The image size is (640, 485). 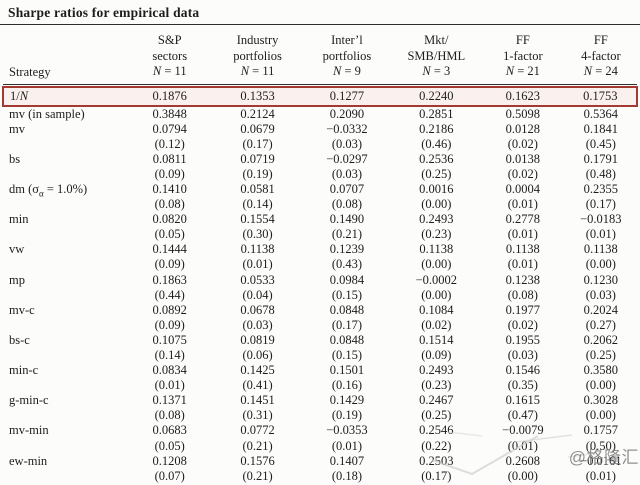 What do you see at coordinates (320, 340) in the screenshot?
I see `strategy-row: bs-c 0.1075 0.0819 0.0848 0.1514 0.1955 0.2062` at bounding box center [320, 340].